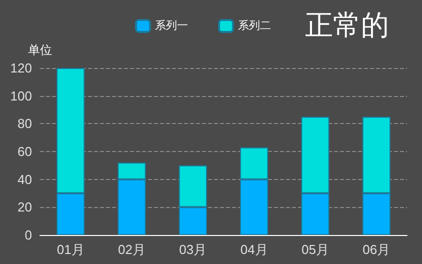  Describe the element at coordinates (21, 96) in the screenshot. I see `y-tick-label: 100` at that location.